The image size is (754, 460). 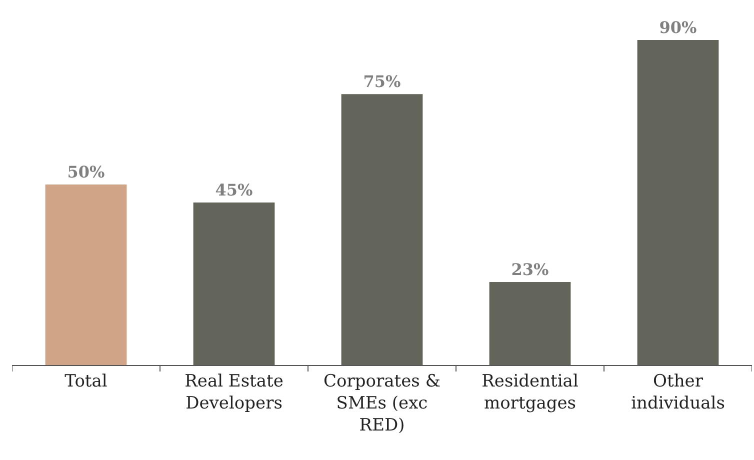 I want to click on x-tick-label: Real Estate Developers, so click(x=234, y=392).